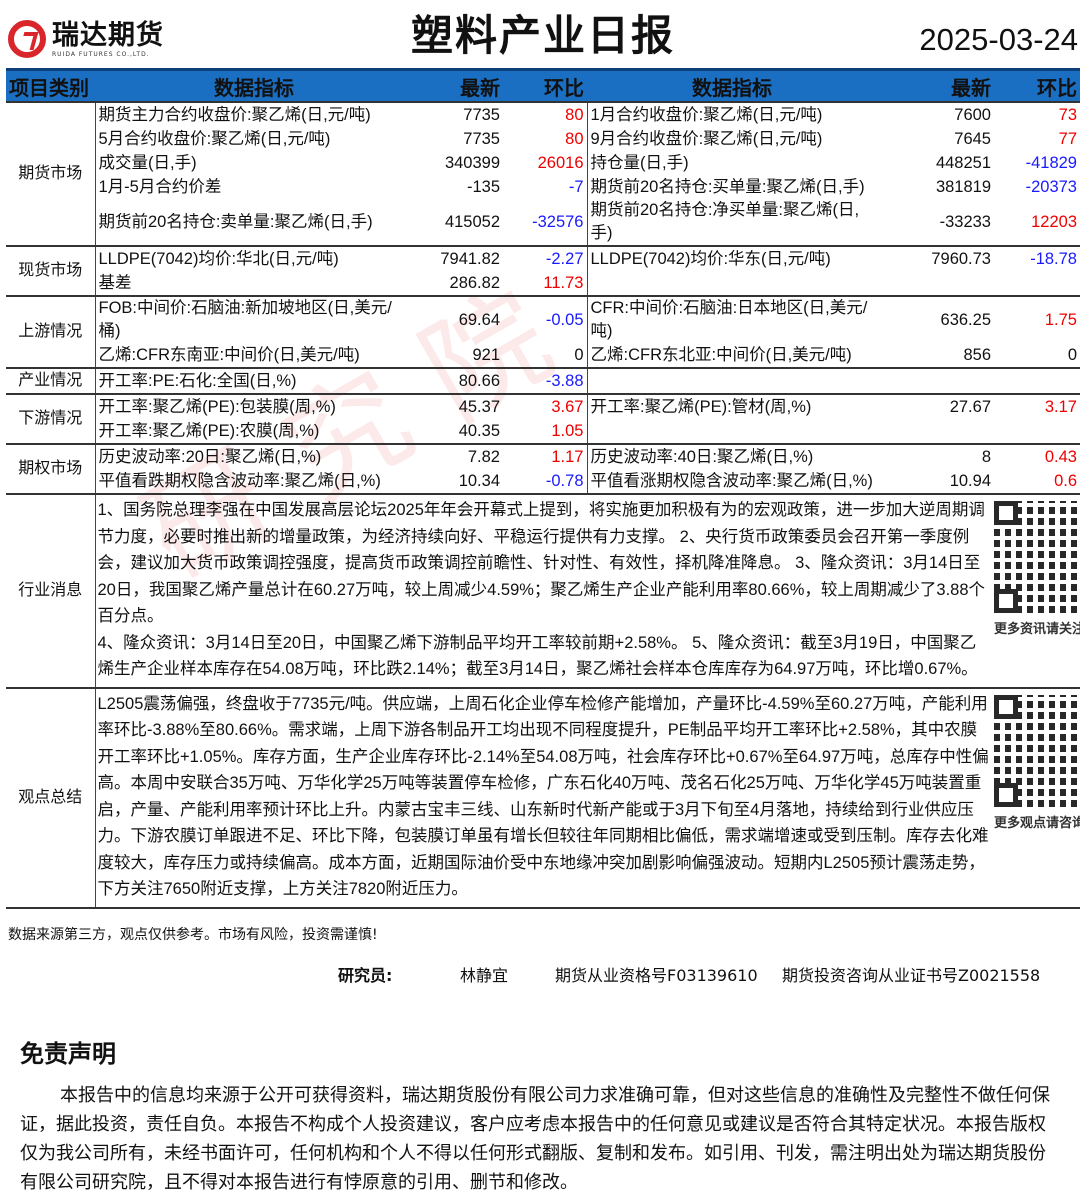  Describe the element at coordinates (160, 187) in the screenshot. I see `cell-indicator: 1月-5月合约价差` at that location.